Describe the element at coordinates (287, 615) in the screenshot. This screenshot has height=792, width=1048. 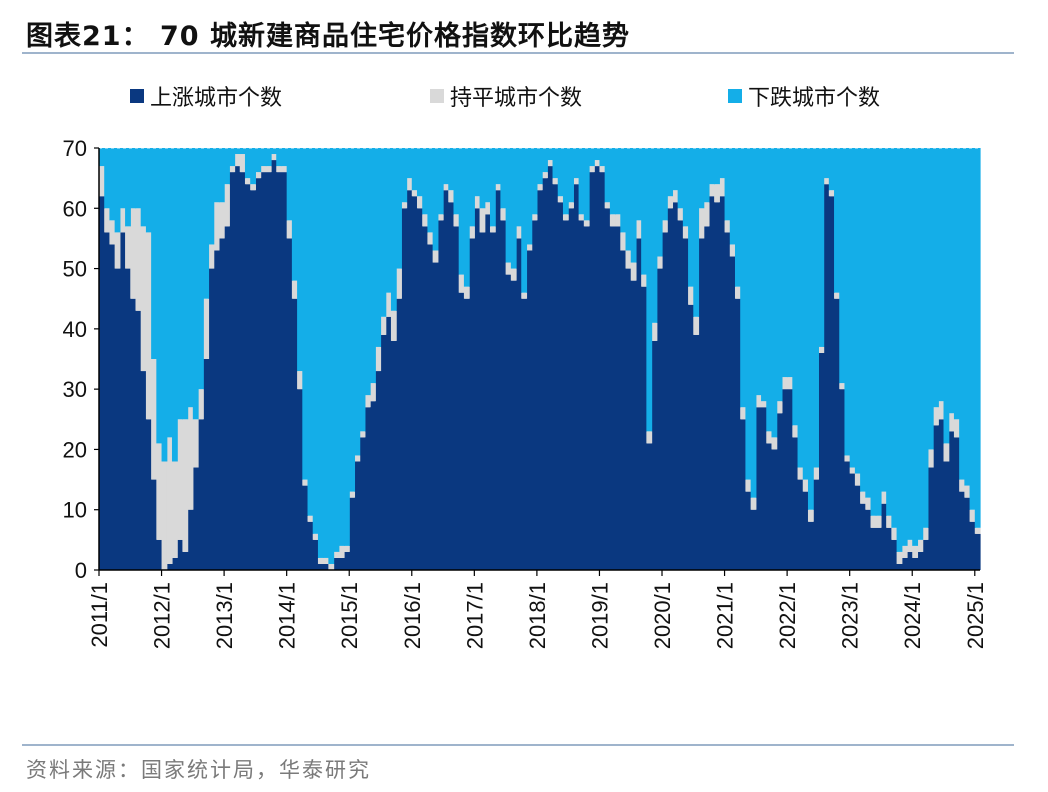
I see `x-tick-label-3: 2014/1` at that location.